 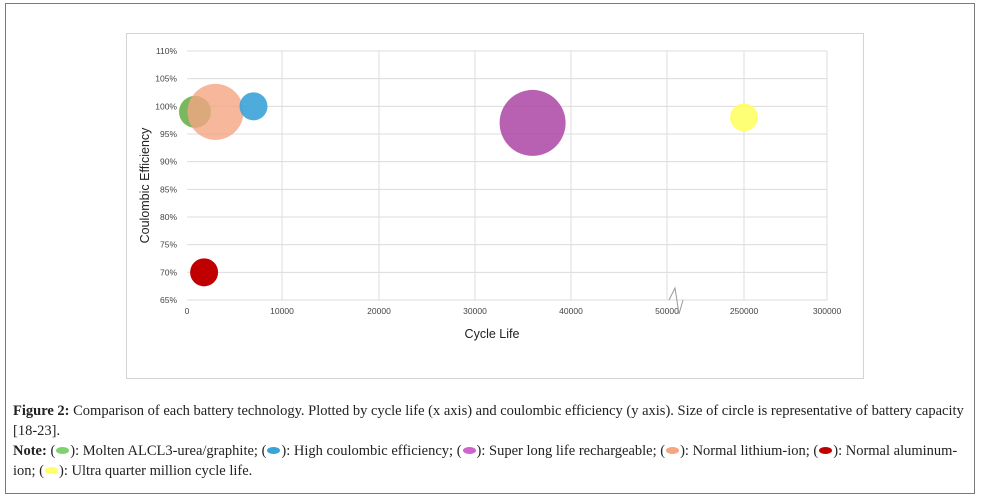 I want to click on legend-text-molten: ): Molten ALCL3-urea/graphite; (, so click(x=168, y=451).